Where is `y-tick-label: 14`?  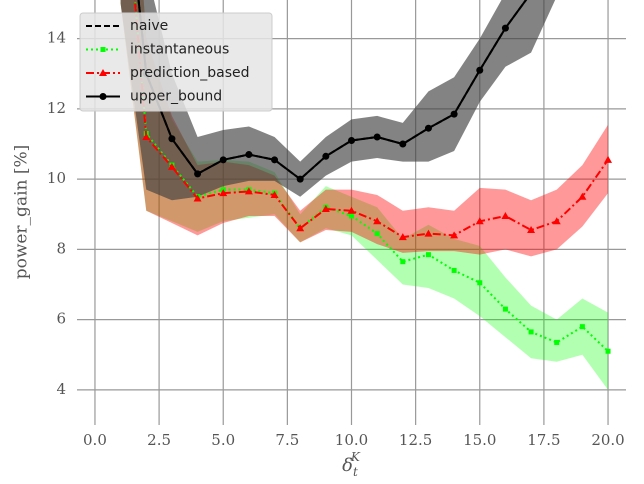 y-tick-label: 14 is located at coordinates (56, 38).